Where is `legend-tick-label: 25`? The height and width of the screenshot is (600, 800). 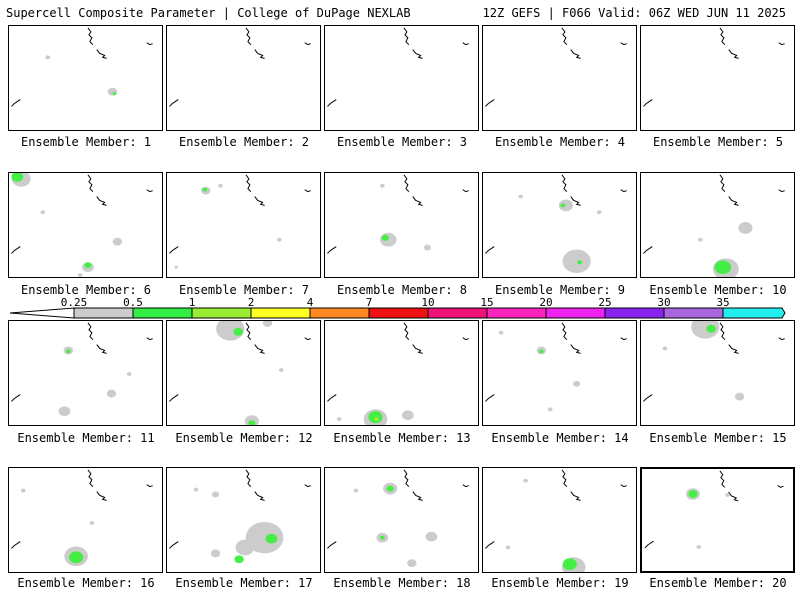
legend-tick-label: 25 is located at coordinates (604, 302).